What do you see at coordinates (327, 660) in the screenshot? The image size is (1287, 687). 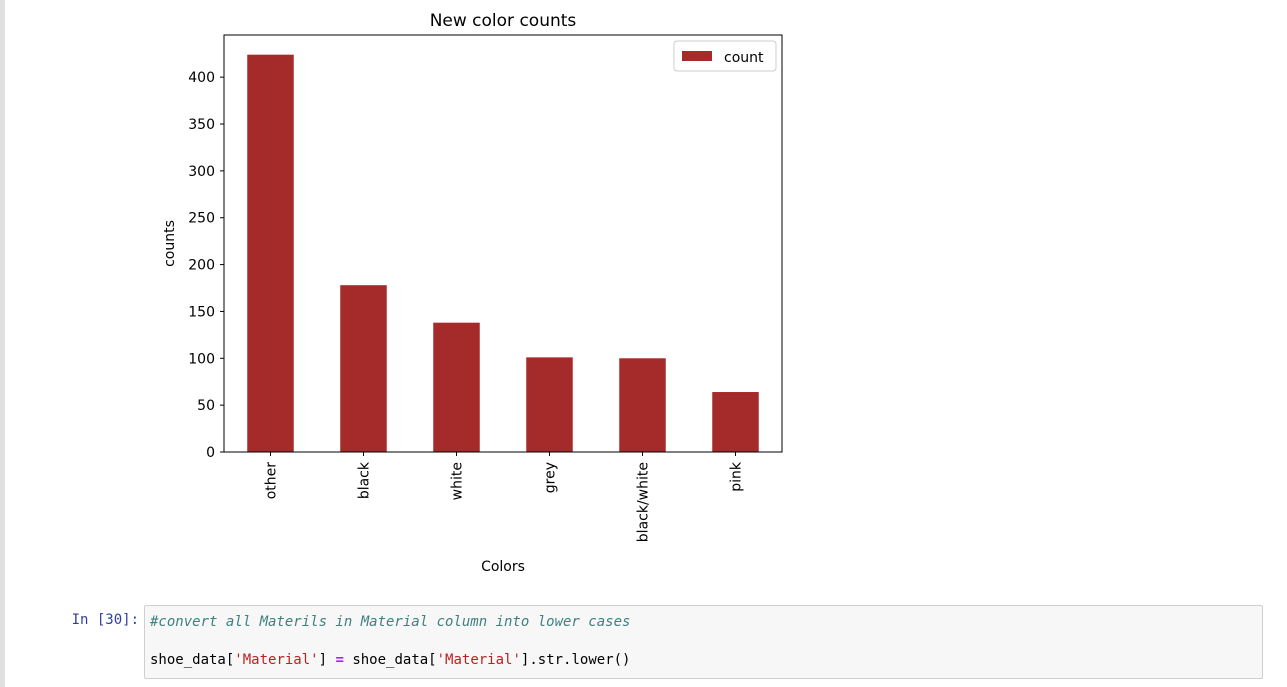 I see `code-token: ]` at bounding box center [327, 660].